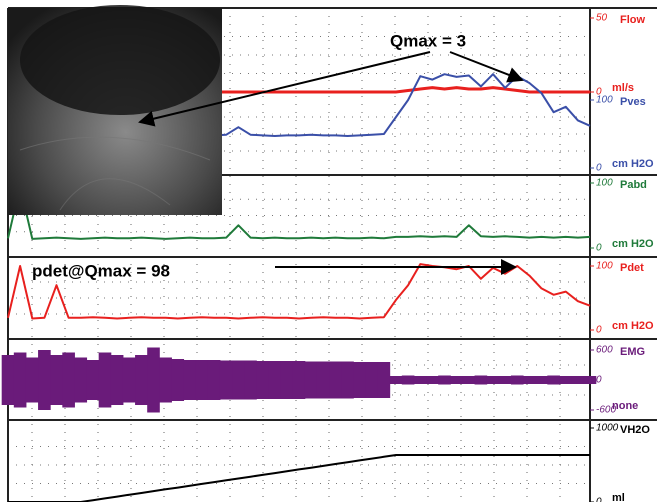 The image size is (657, 502). Describe the element at coordinates (604, 350) in the screenshot. I see `y-tick-label: 600` at that location.